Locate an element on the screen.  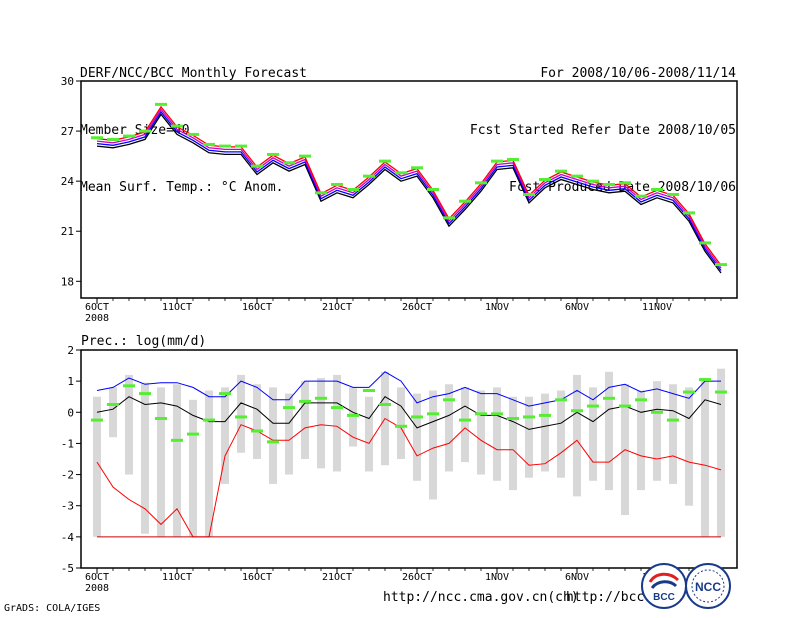
temp-ytick-label: 18 is located at coordinates (67, 281).